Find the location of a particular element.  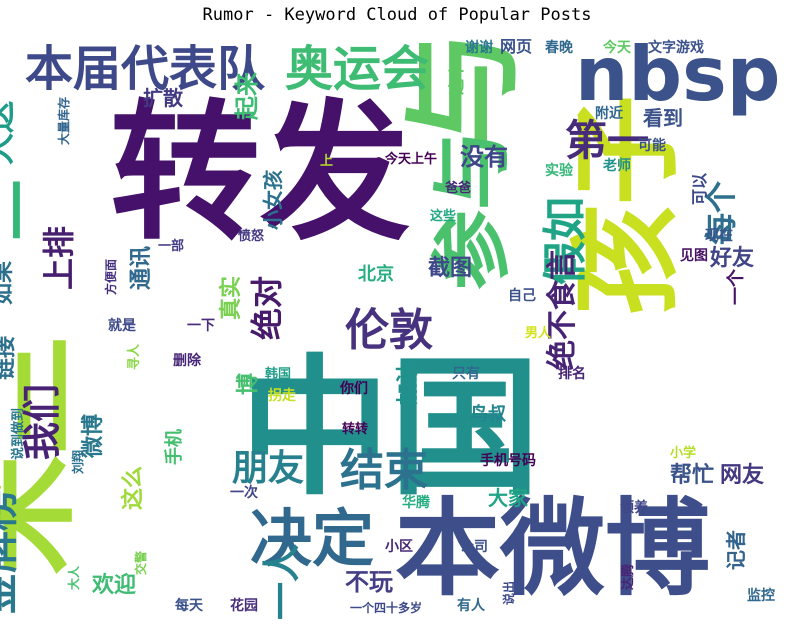

cloud-word: 加油 is located at coordinates (408, 383).